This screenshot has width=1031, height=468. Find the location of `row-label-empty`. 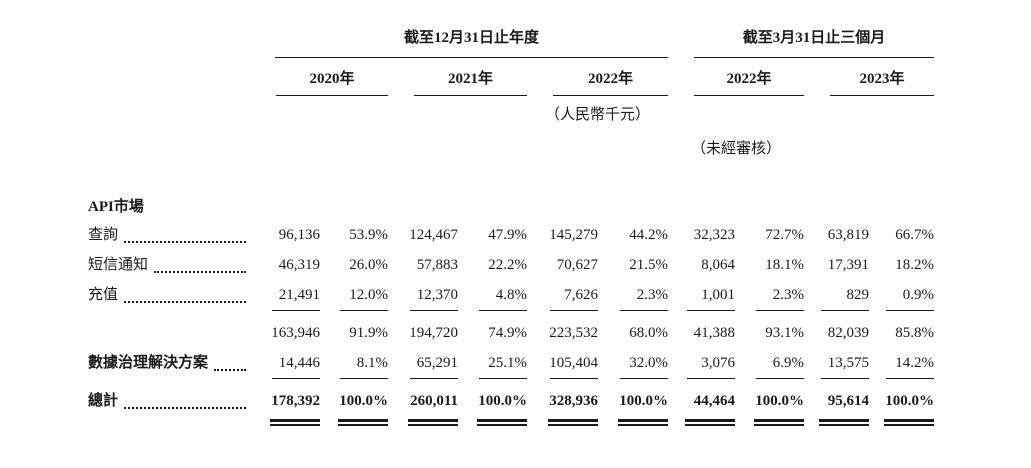

row-label-empty is located at coordinates (169, 333).